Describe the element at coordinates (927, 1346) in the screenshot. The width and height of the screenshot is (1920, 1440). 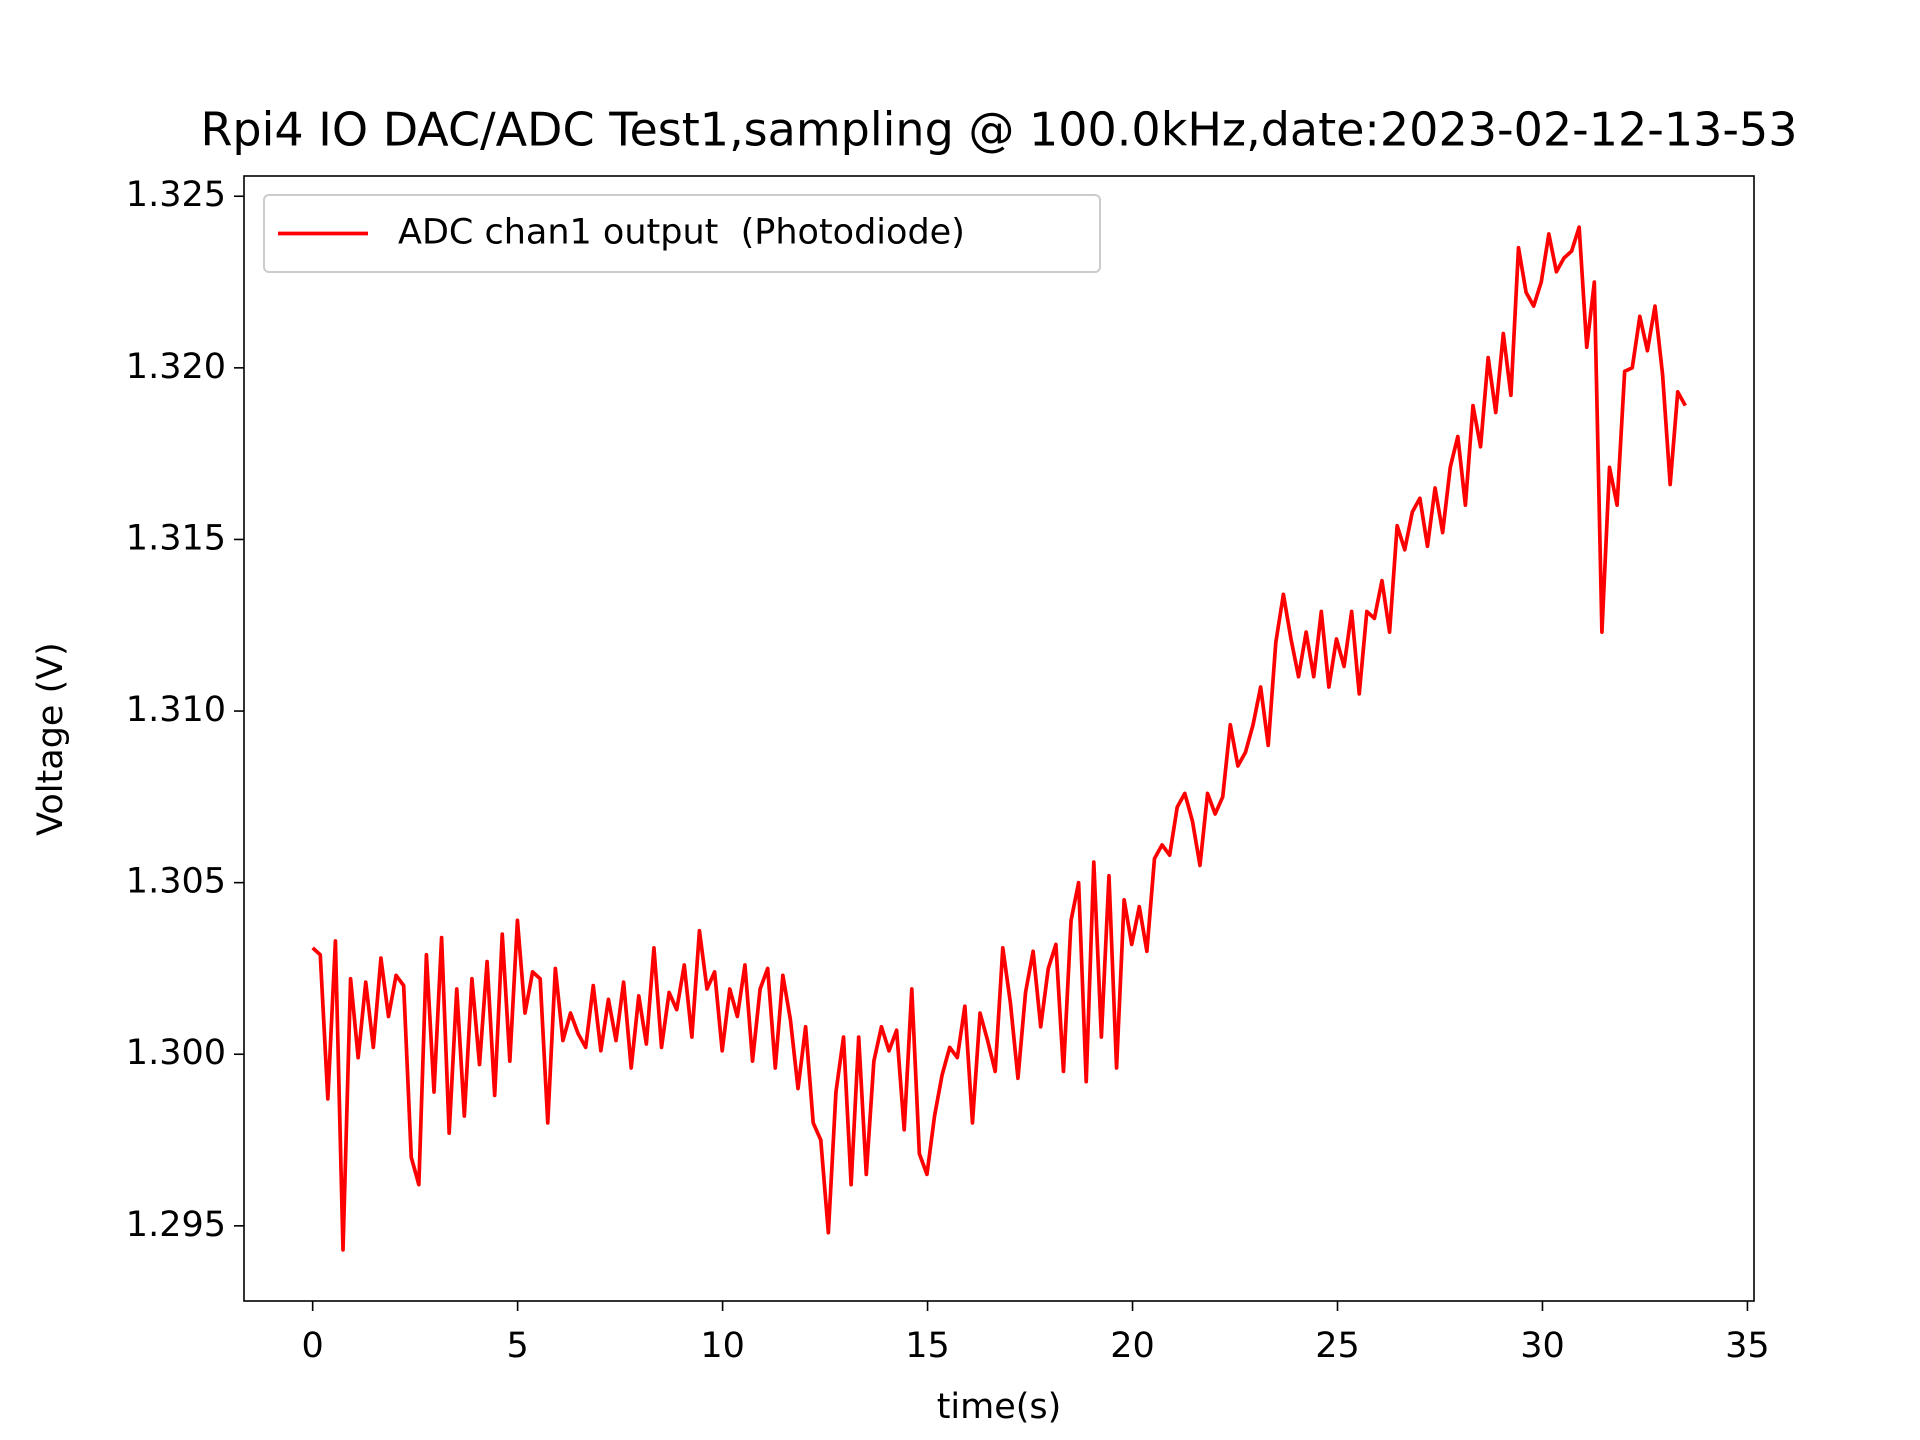
I see `x-tick-label: 15` at that location.